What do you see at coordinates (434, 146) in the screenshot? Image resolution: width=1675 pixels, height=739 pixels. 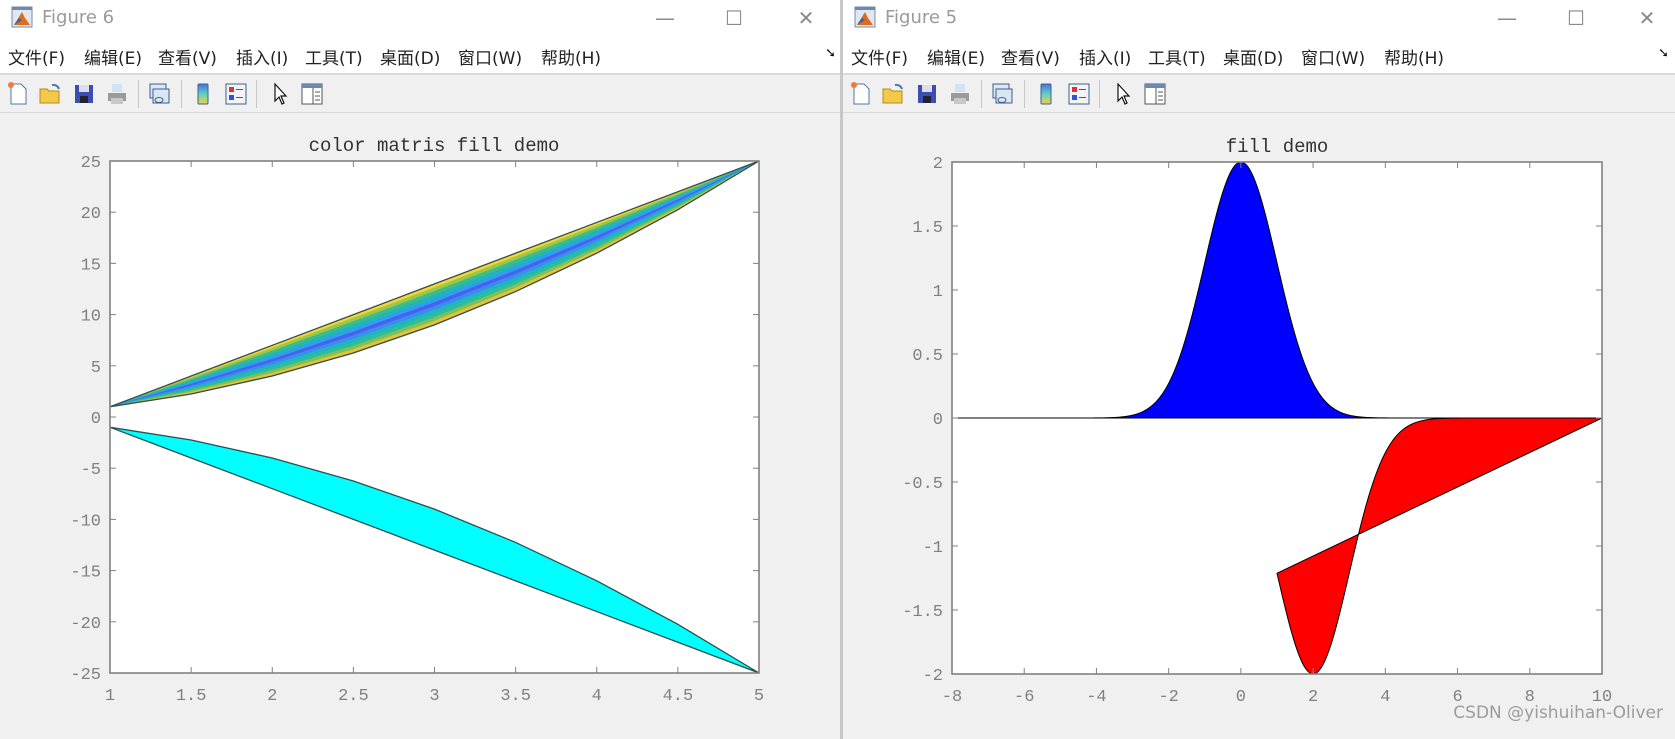 I see `chart-title: color matris fill demo` at bounding box center [434, 146].